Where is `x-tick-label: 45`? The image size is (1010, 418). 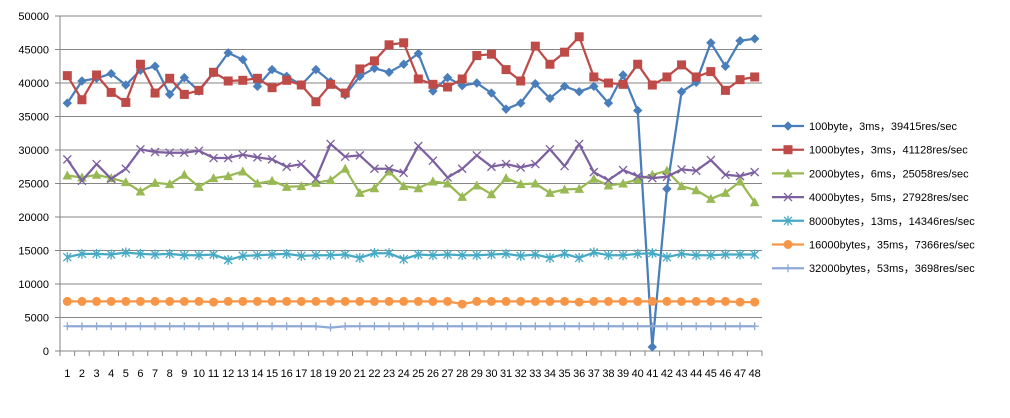
x-tick-label: 45 is located at coordinates (711, 374).